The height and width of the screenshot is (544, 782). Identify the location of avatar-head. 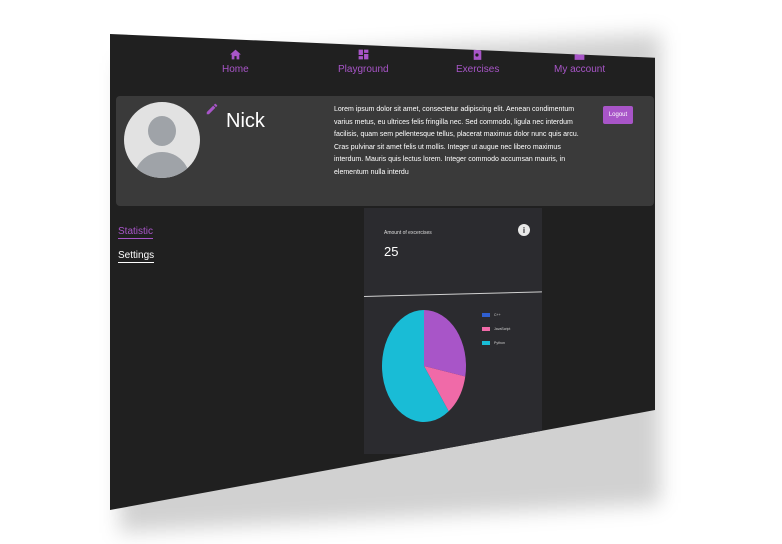
(162, 131).